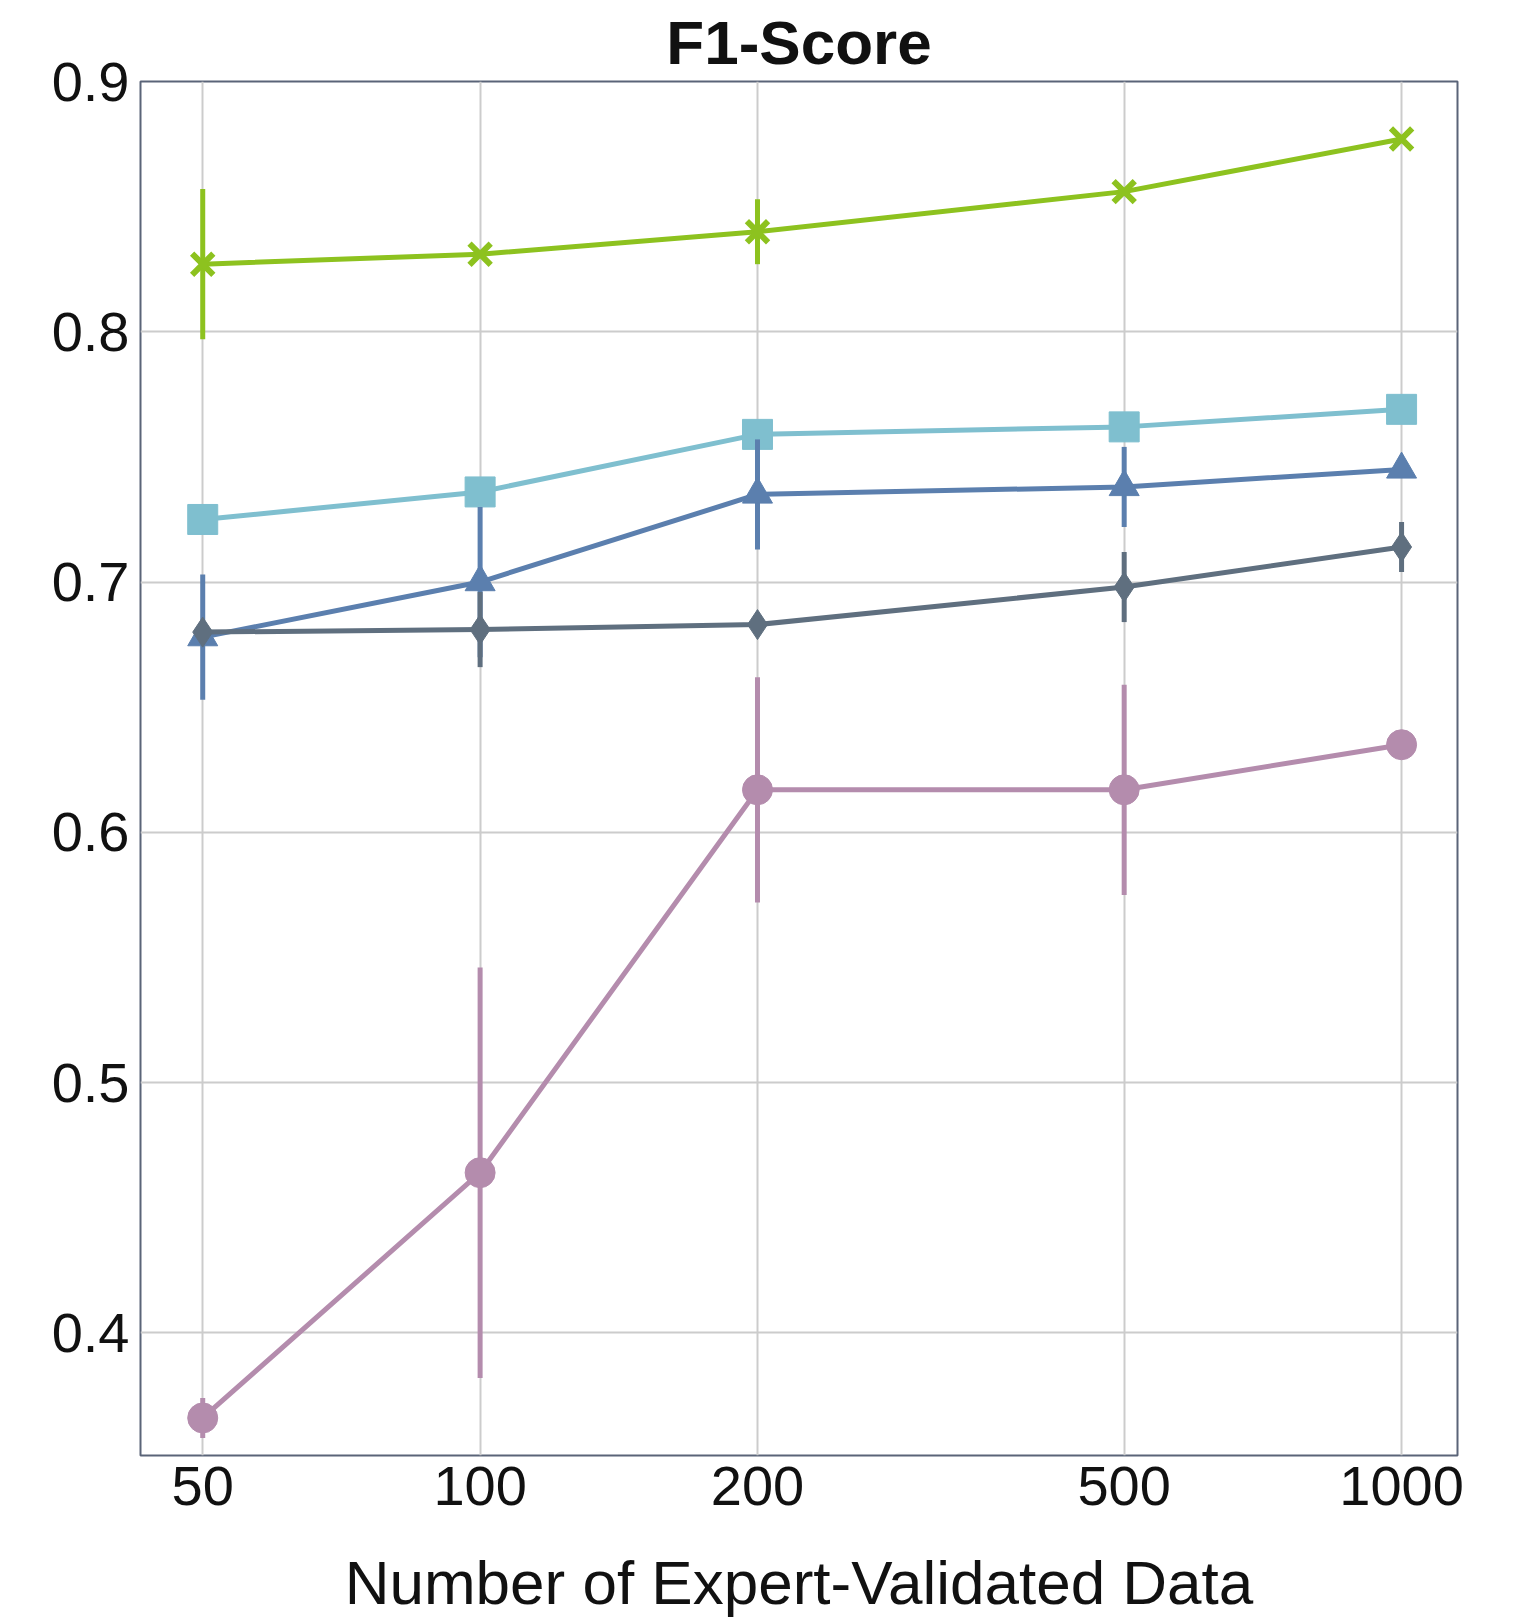 This screenshot has width=1527, height=1619. I want to click on x-tick-label: 50, so click(202, 1485).